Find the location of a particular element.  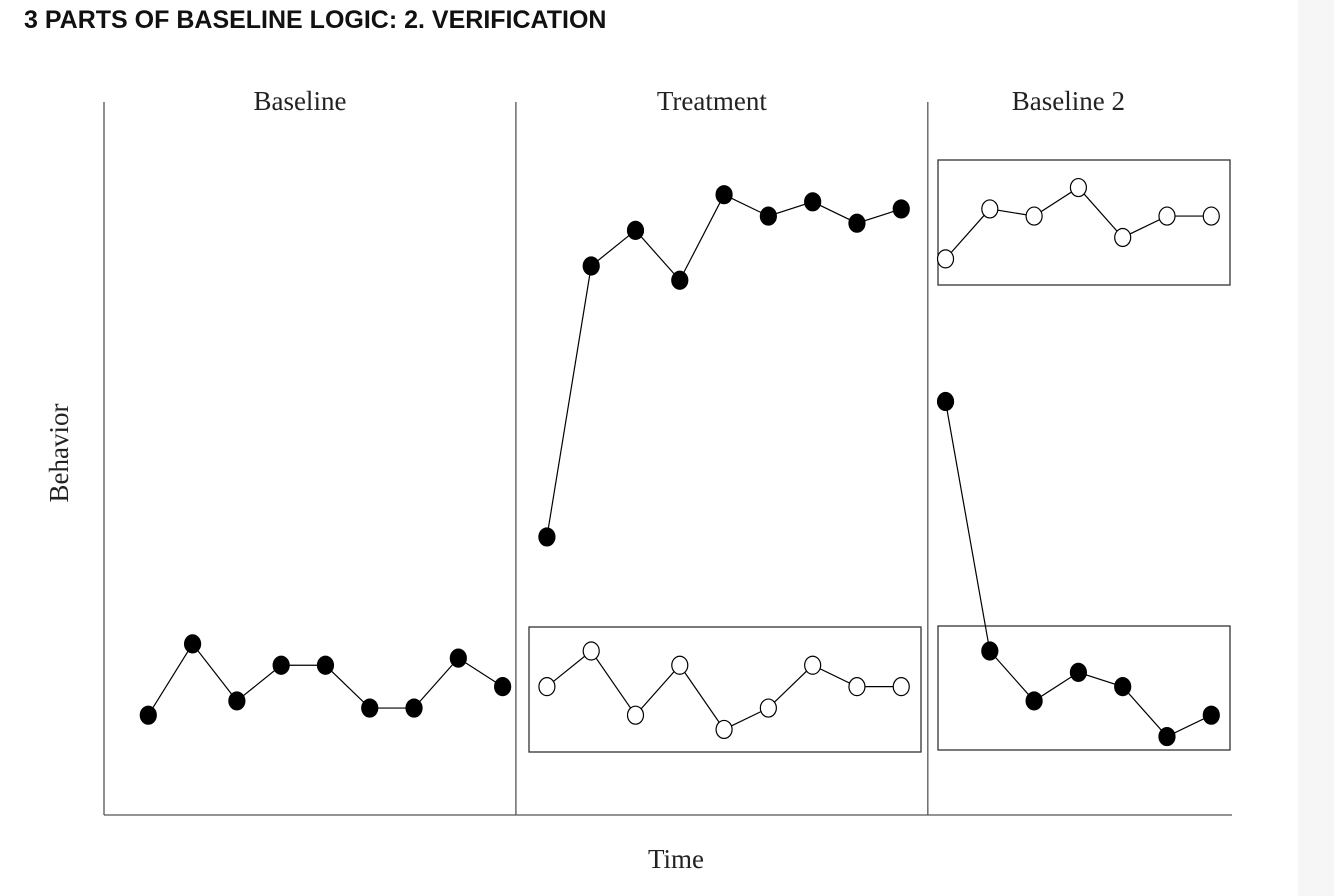

x-axis-label: Time is located at coordinates (676, 859).